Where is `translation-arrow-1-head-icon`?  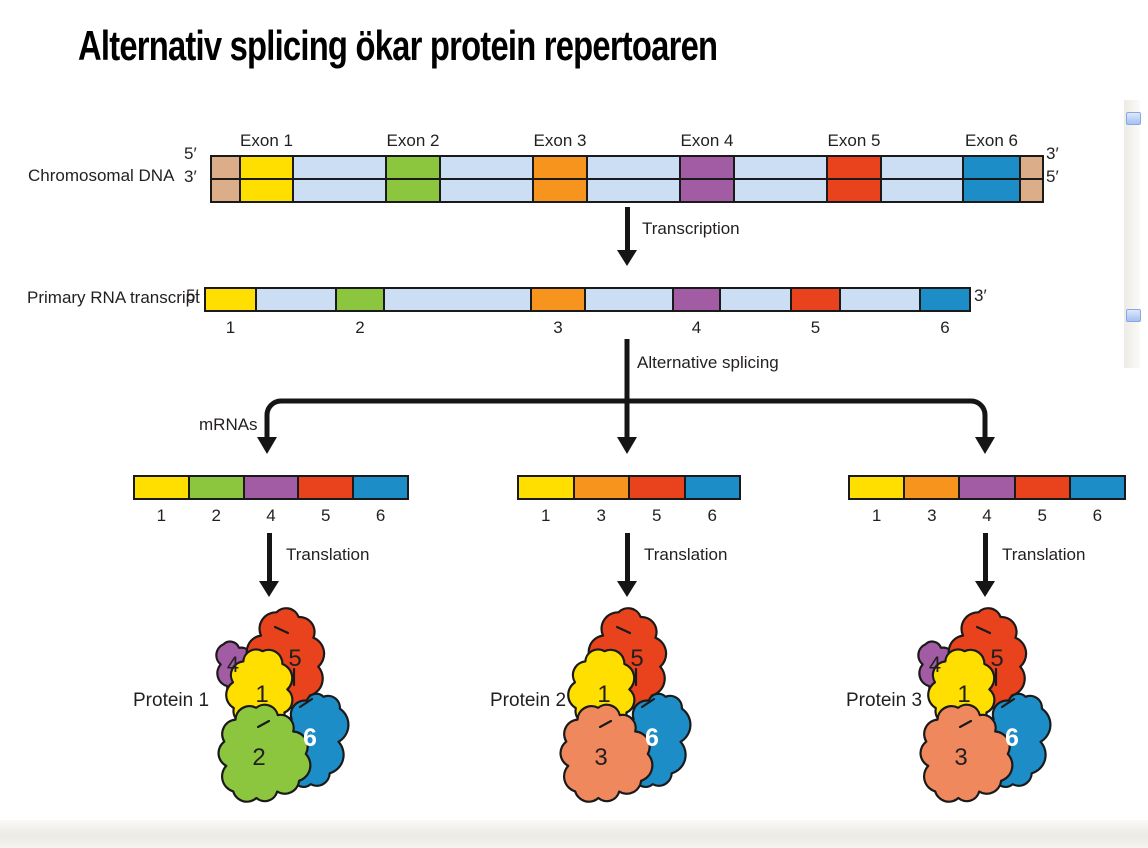 translation-arrow-1-head-icon is located at coordinates (269, 589).